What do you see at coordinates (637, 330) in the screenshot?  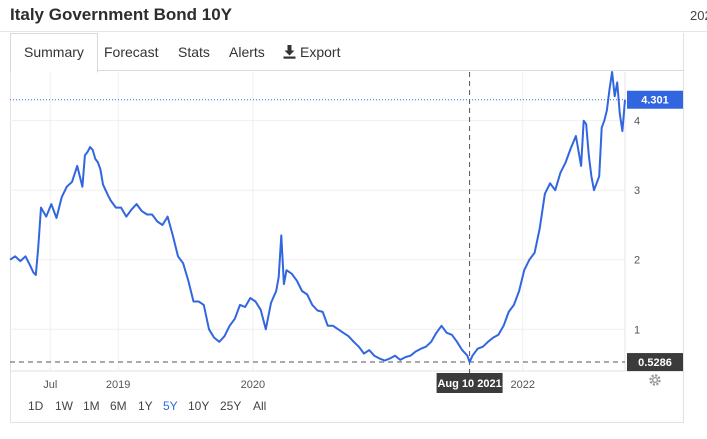 I see `y-tick-label: 1` at bounding box center [637, 330].